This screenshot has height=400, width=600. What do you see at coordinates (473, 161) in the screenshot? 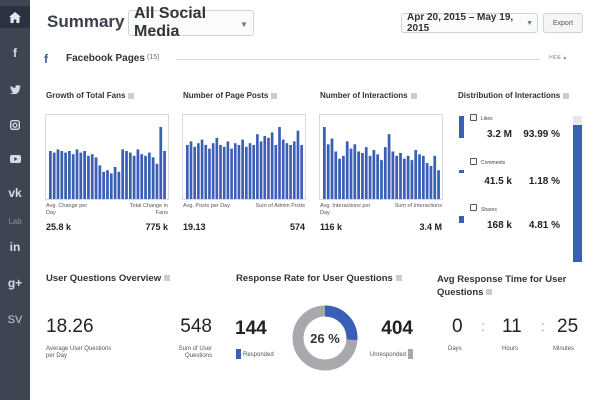
I see `comment-icon` at bounding box center [473, 161].